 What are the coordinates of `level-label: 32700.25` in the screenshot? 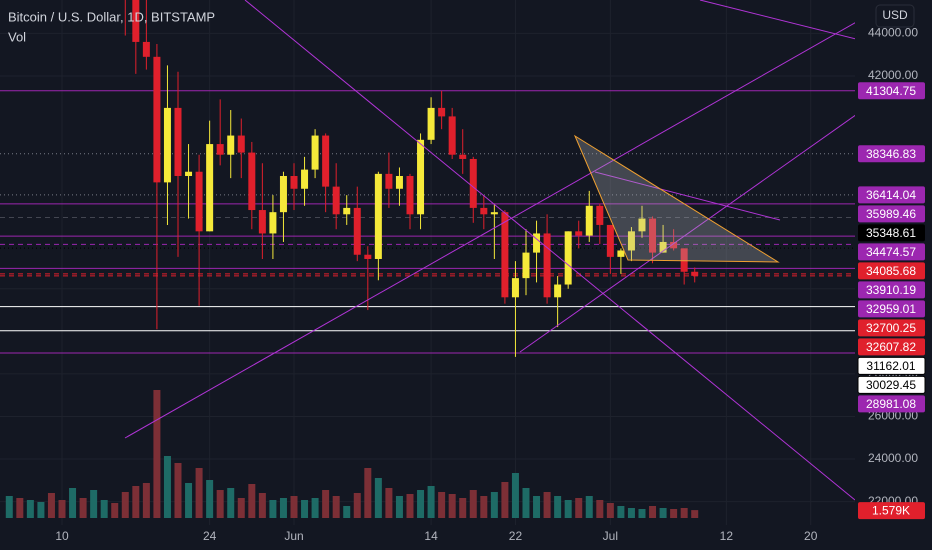 It's located at (891, 328).